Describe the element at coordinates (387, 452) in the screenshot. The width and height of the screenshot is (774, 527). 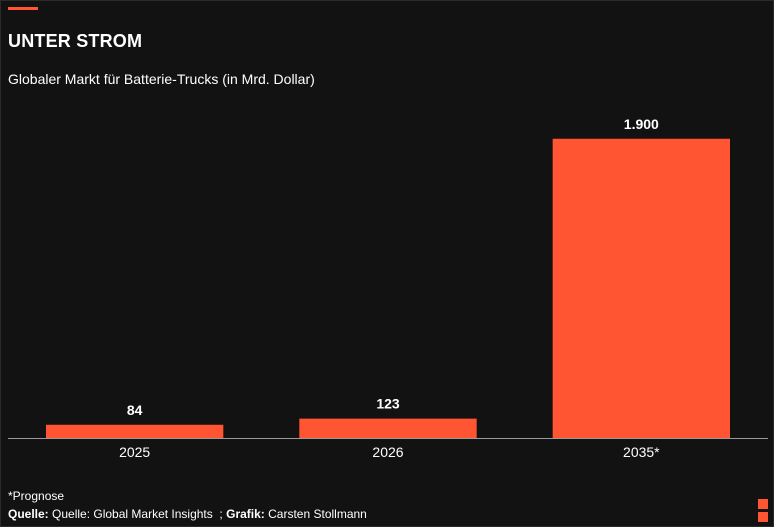
I see `x-tick-label-2026: 2026` at that location.